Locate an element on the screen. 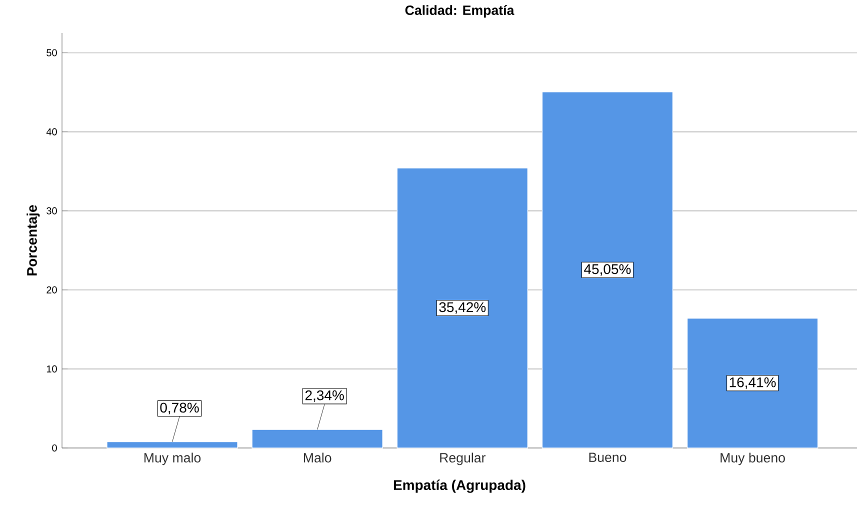 This screenshot has height=506, width=857. y-tick-label: 20 is located at coordinates (51, 290).